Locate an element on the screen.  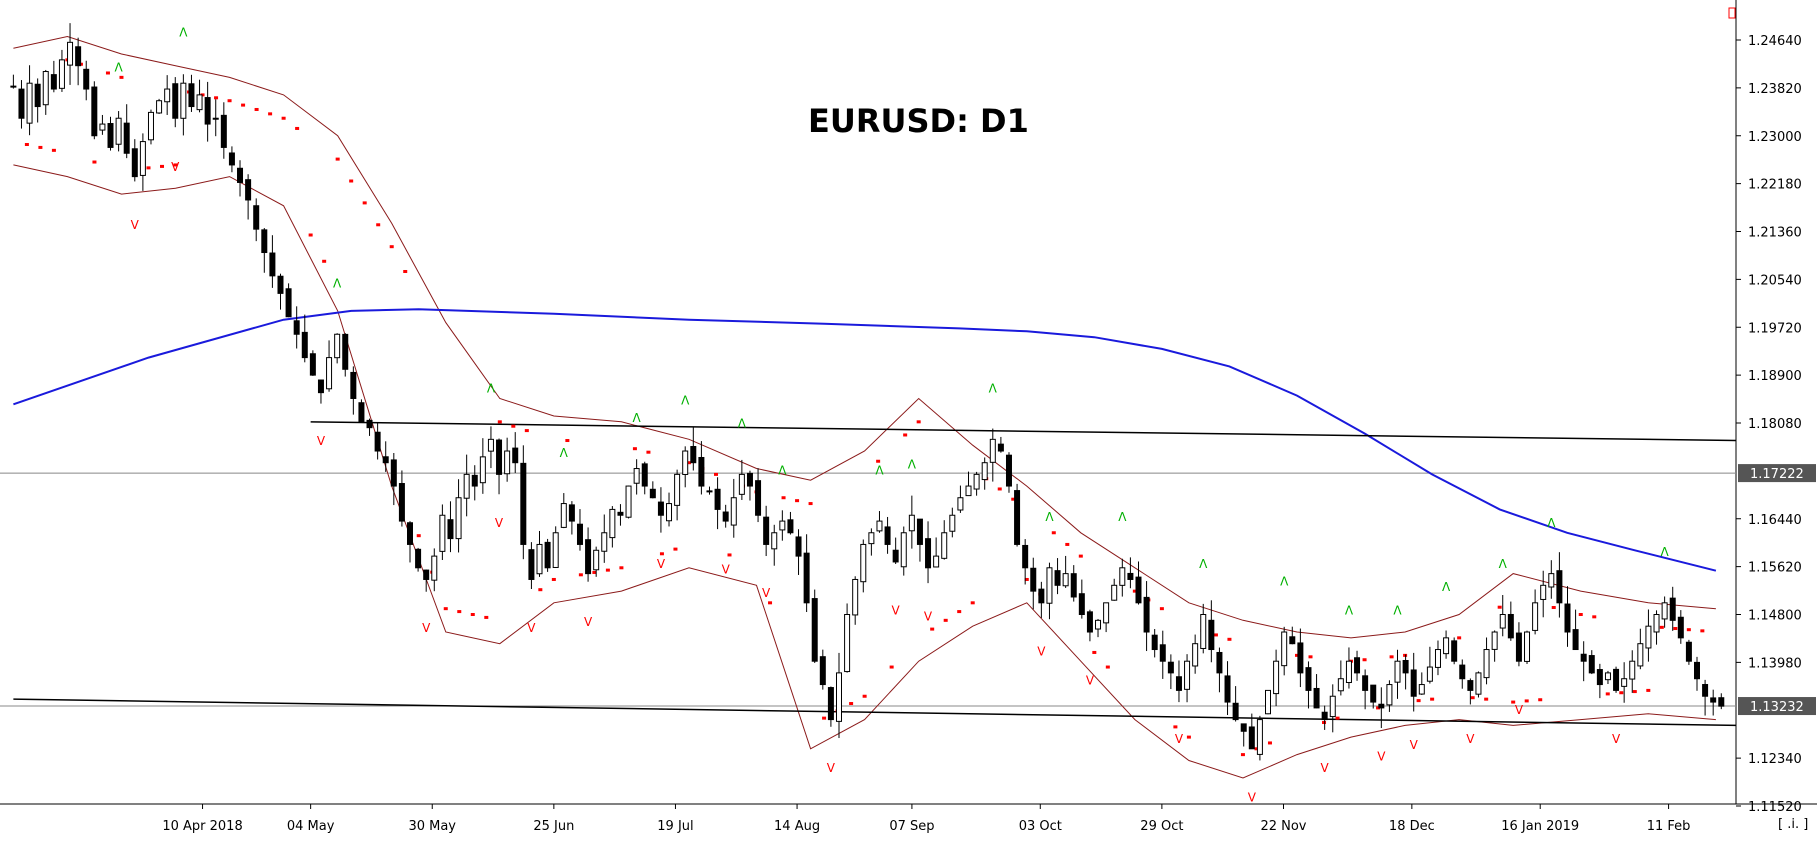
y-tick-label: 1.18900 is located at coordinates (1775, 376).